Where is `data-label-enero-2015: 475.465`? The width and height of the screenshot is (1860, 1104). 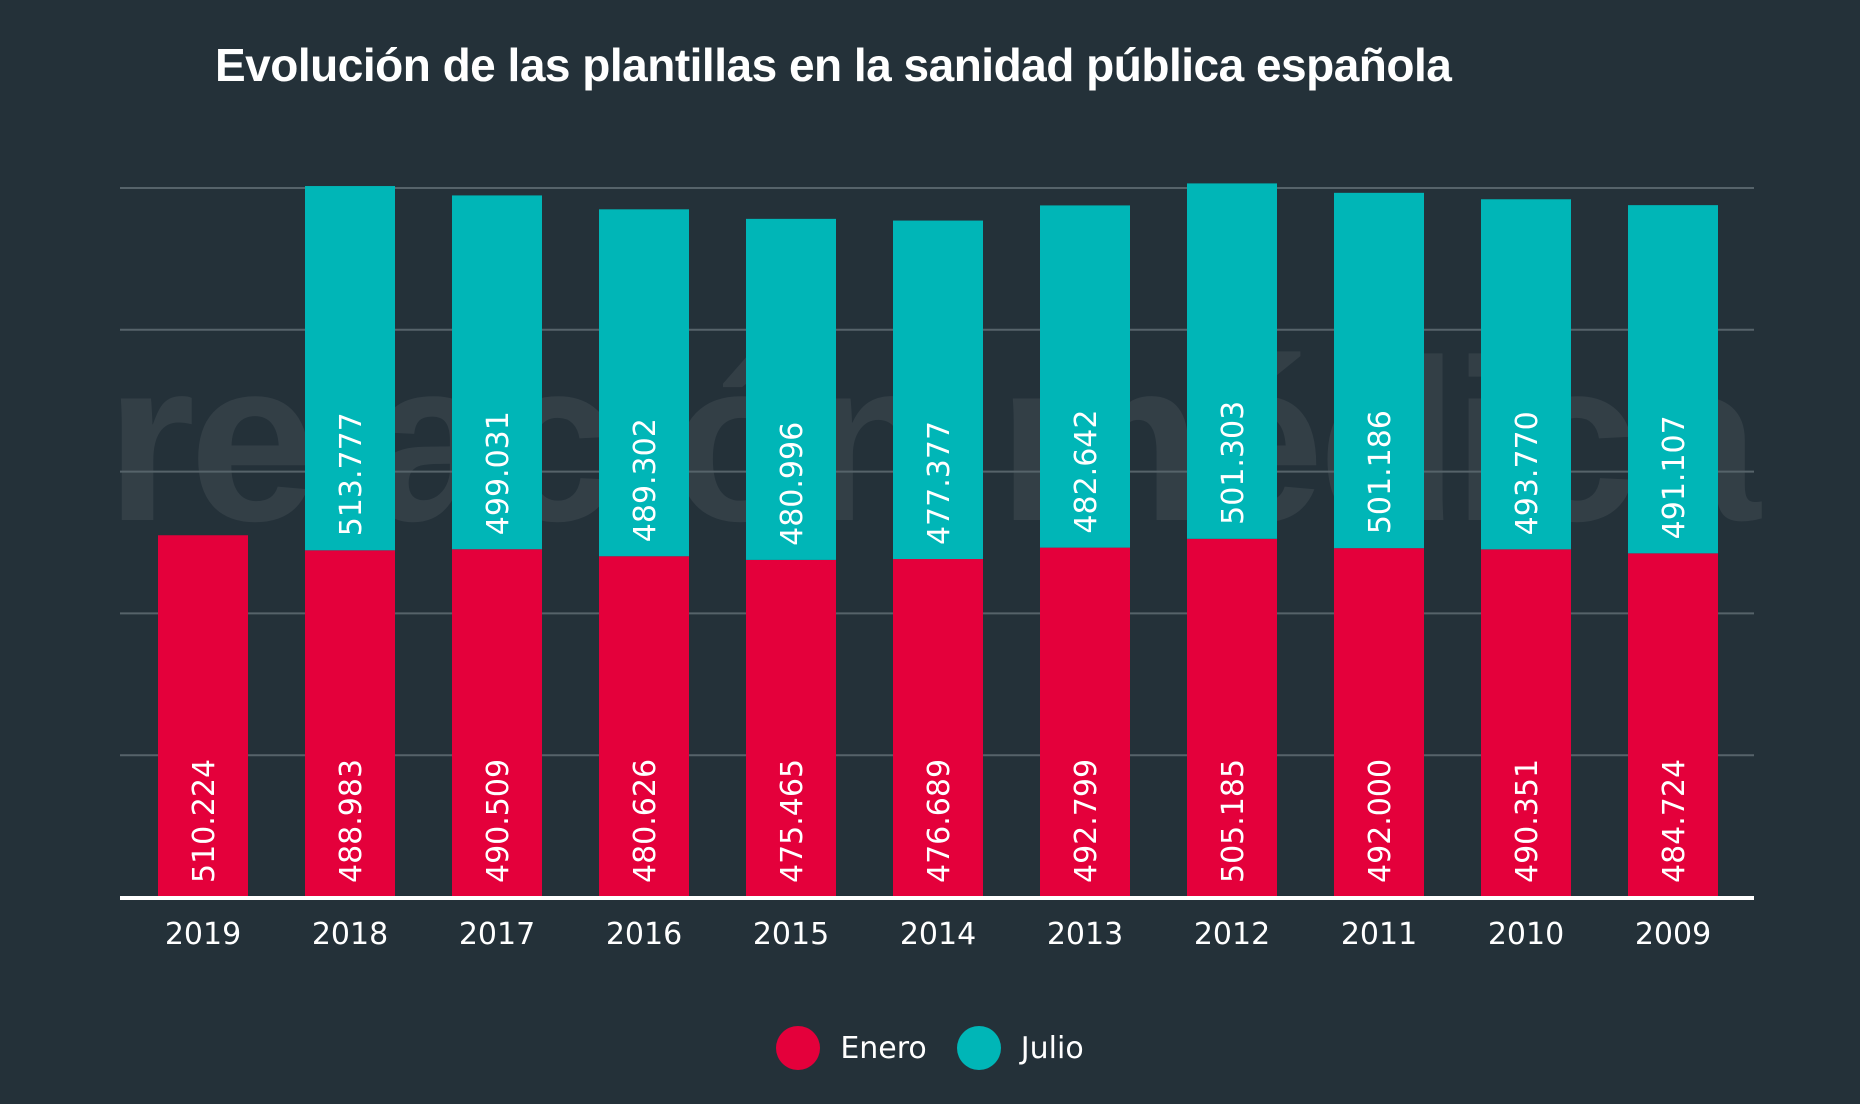 data-label-enero-2015: 475.465 is located at coordinates (792, 821).